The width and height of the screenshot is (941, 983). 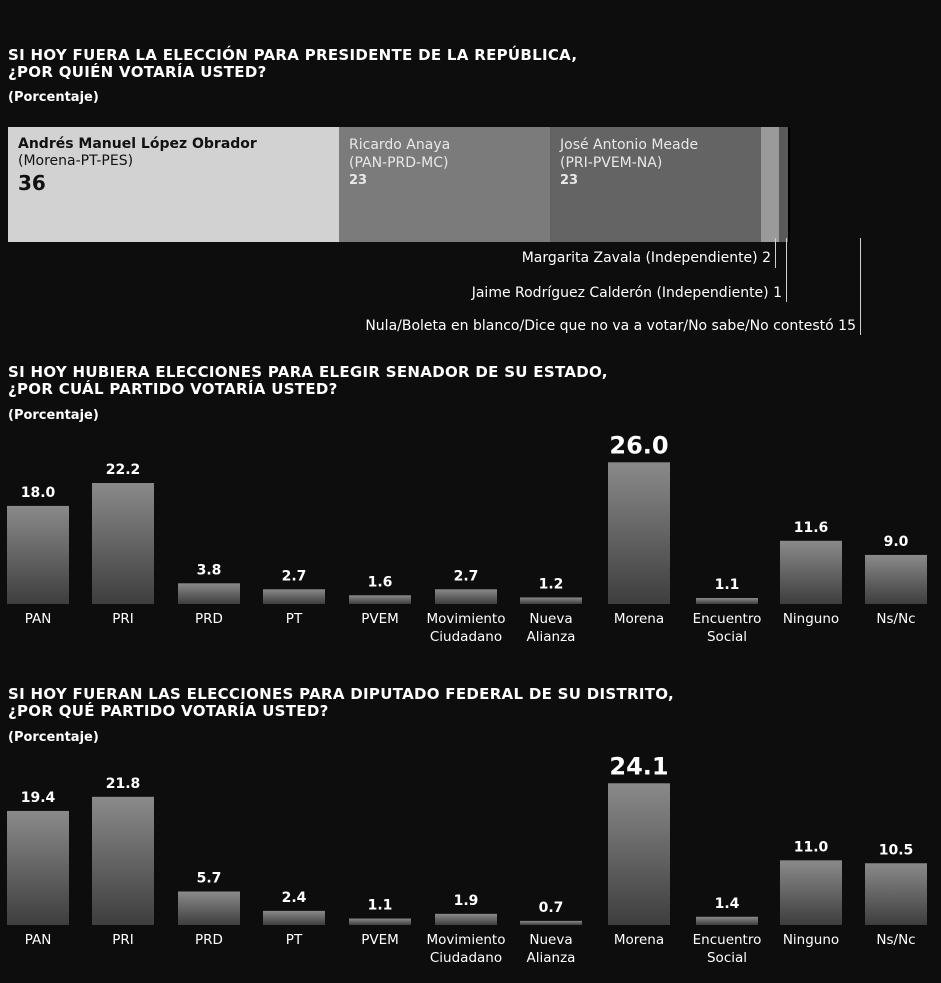 What do you see at coordinates (551, 584) in the screenshot?
I see `senate-value-label-6: 1.2` at bounding box center [551, 584].